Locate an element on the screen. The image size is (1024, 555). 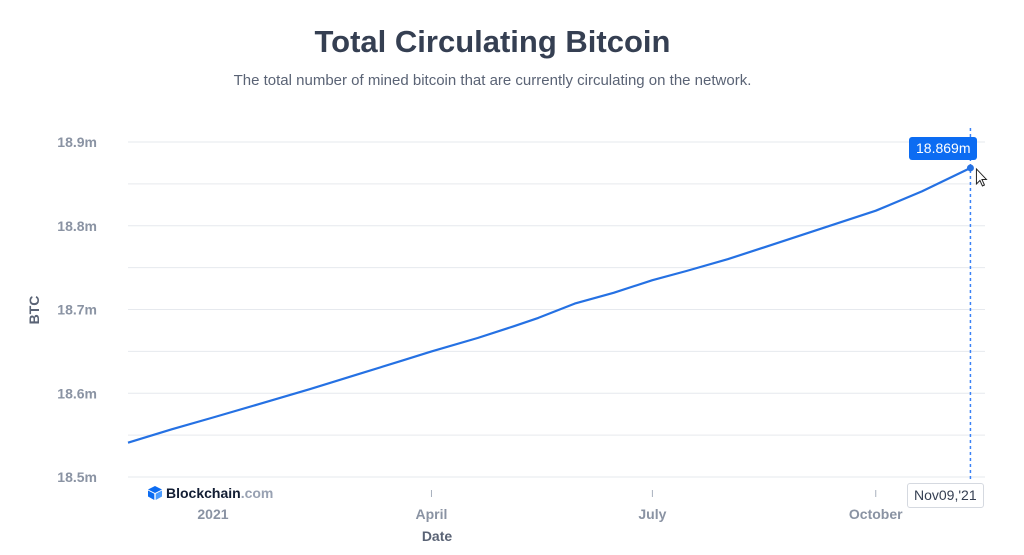
y-tick-label: 18.5m is located at coordinates (77, 477).